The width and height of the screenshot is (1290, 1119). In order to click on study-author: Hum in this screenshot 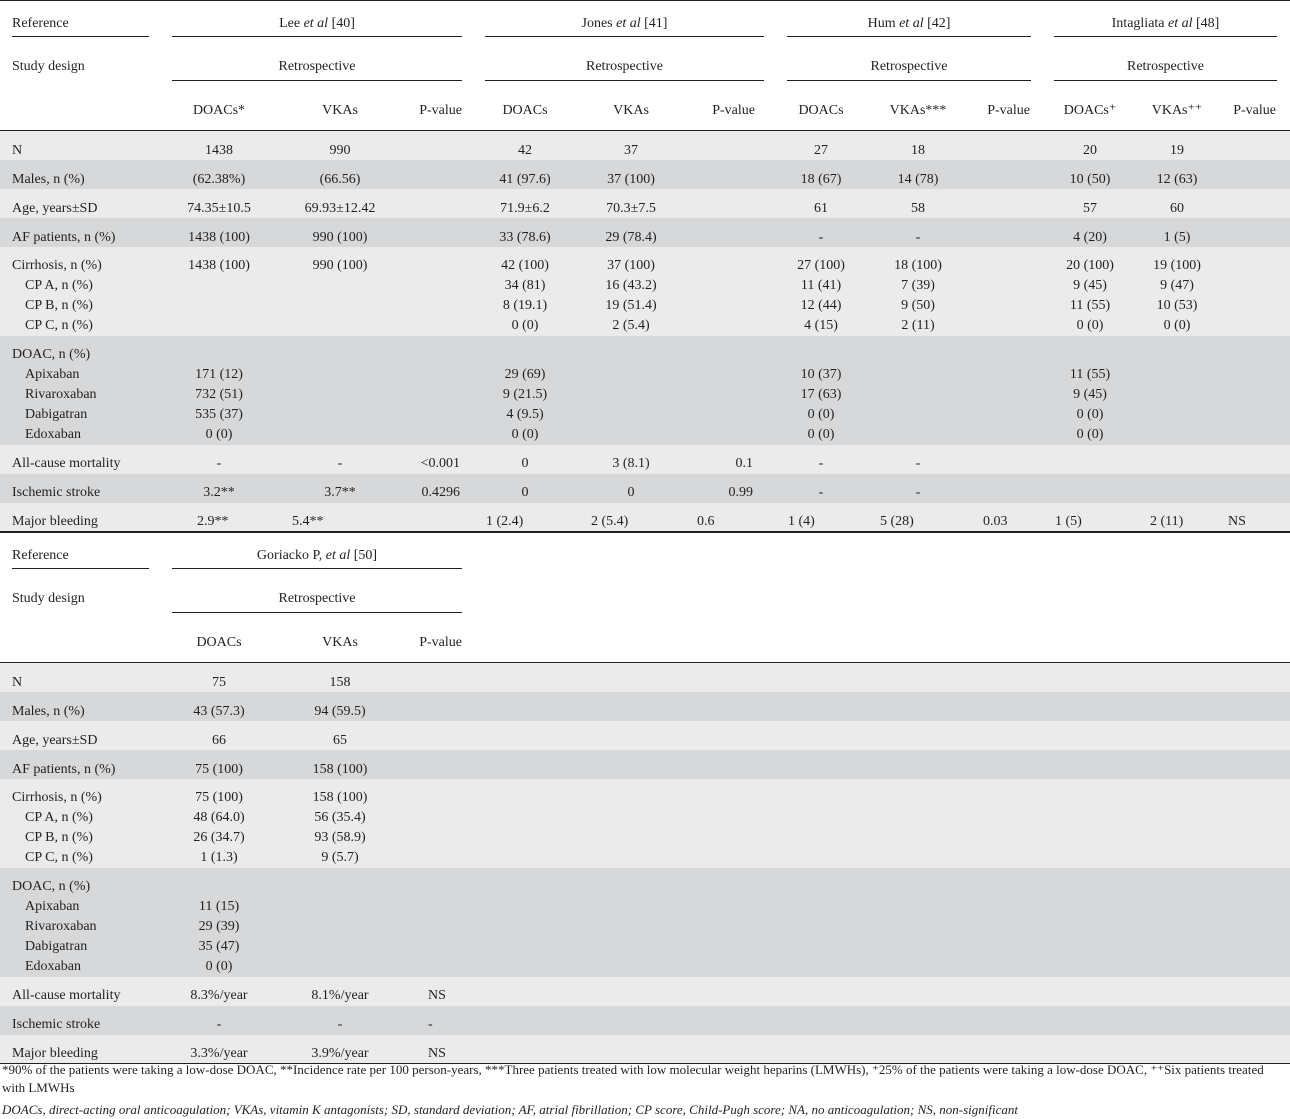, I will do `click(883, 23)`.